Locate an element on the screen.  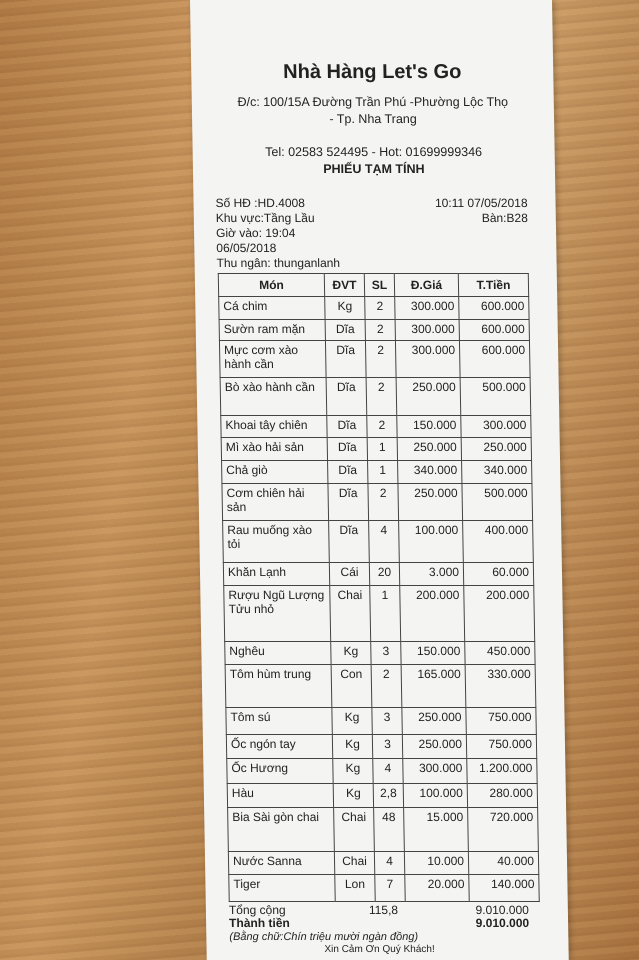
item-total: 450.000 is located at coordinates (500, 653).